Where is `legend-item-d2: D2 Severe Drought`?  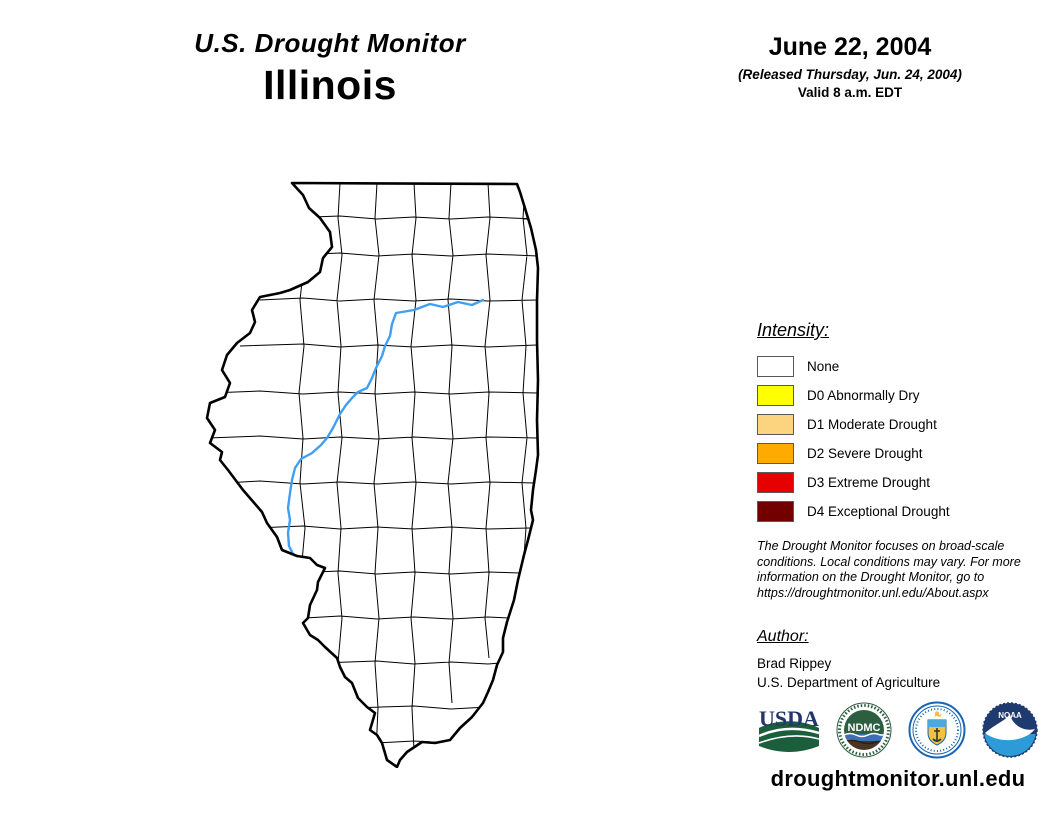
legend-item-d2: D2 Severe Drought is located at coordinates (853, 453).